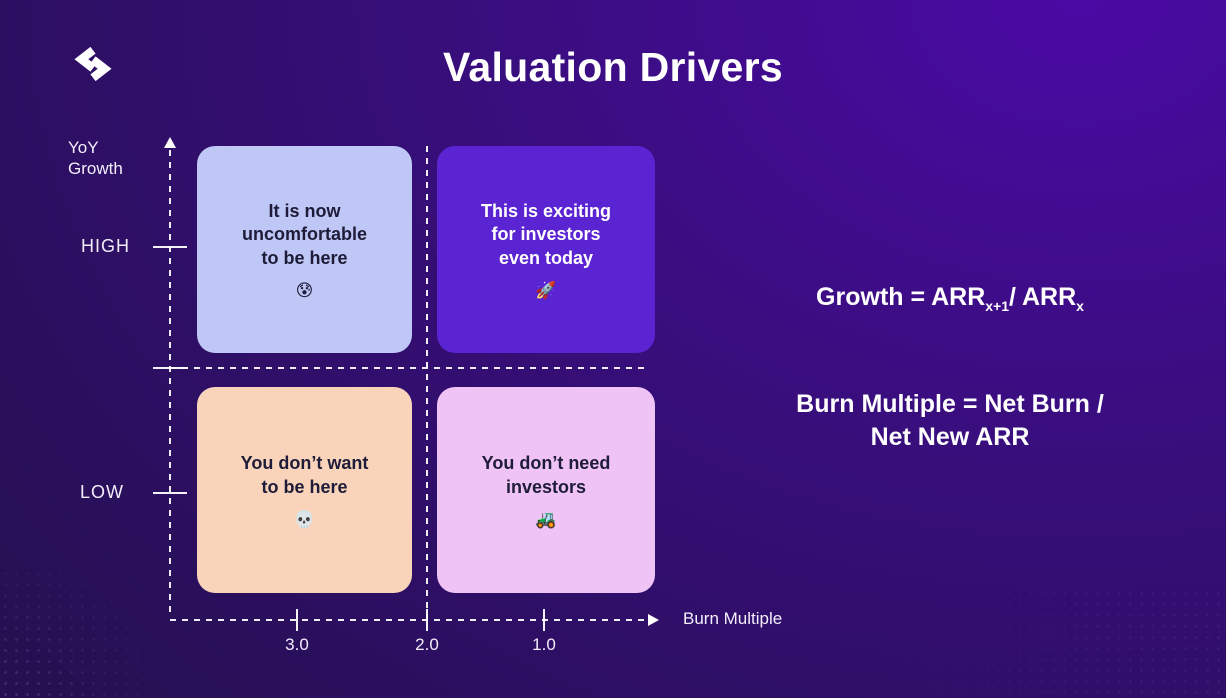 Image resolution: width=1226 pixels, height=698 pixels. Describe the element at coordinates (409, 620) in the screenshot. I see `x-axis-line` at that location.